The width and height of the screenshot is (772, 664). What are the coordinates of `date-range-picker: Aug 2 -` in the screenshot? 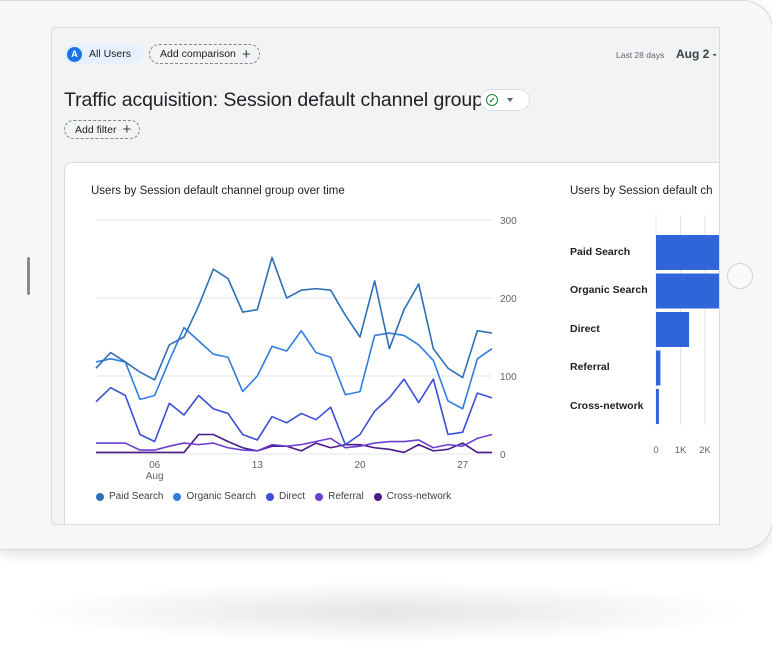 It's located at (696, 54).